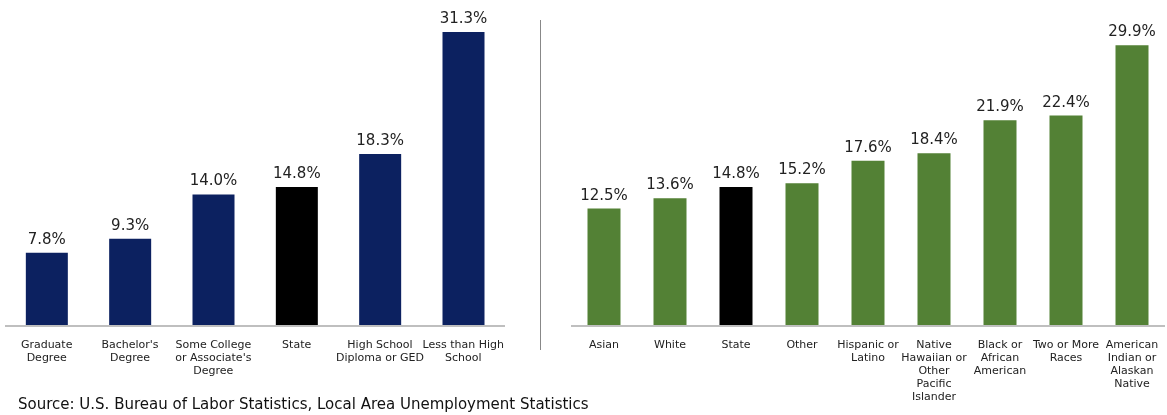  What do you see at coordinates (802, 169) in the screenshot?
I see `data-label: 15.2%` at bounding box center [802, 169].